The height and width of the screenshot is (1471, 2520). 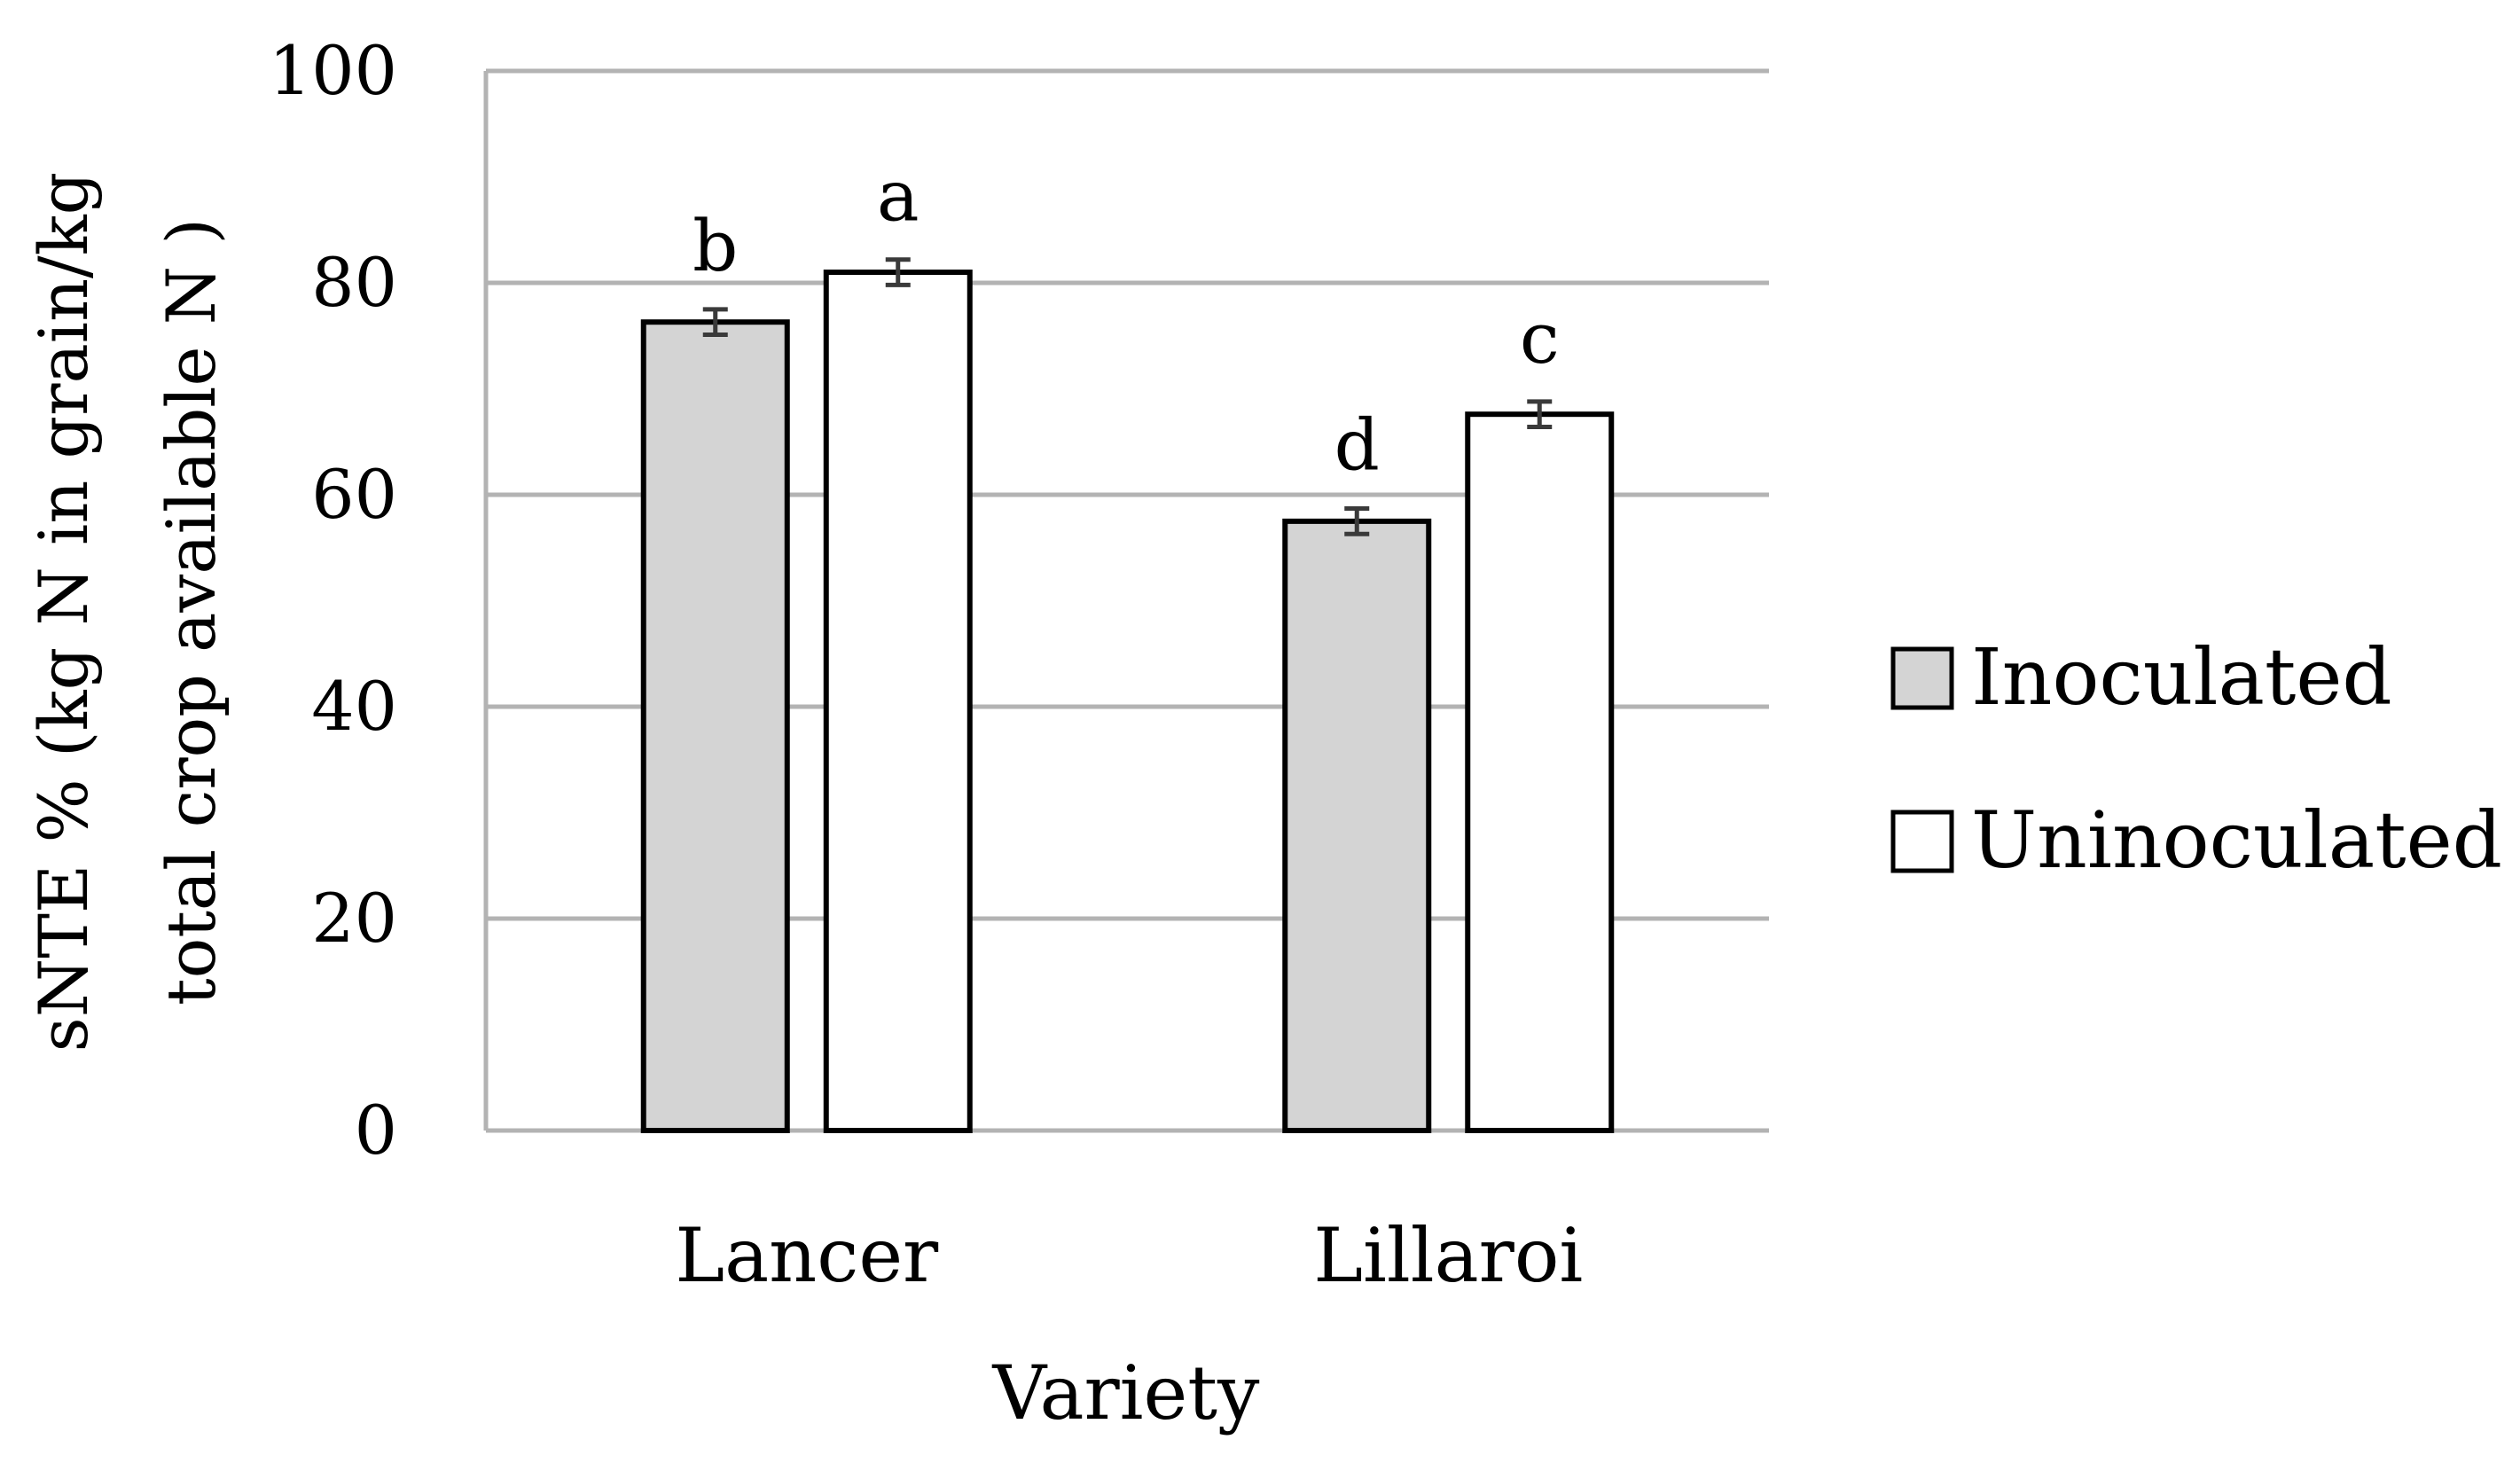 What do you see at coordinates (333, 70) in the screenshot?
I see `y-tick-label: 100` at bounding box center [333, 70].